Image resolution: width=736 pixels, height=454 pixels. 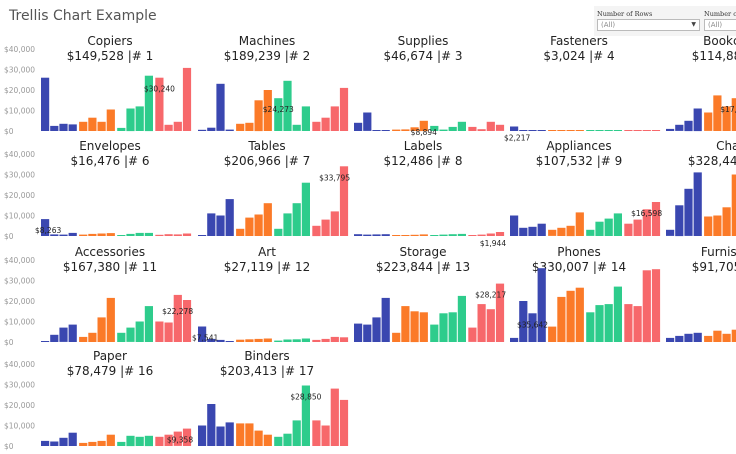 What do you see at coordinates (718, 252) in the screenshot?
I see `panel-title-furnishings: Furnishings` at bounding box center [718, 252].